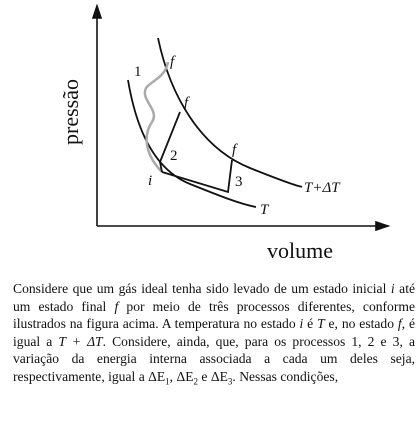  What do you see at coordinates (167, 381) in the screenshot?
I see `text: 1` at bounding box center [167, 381].